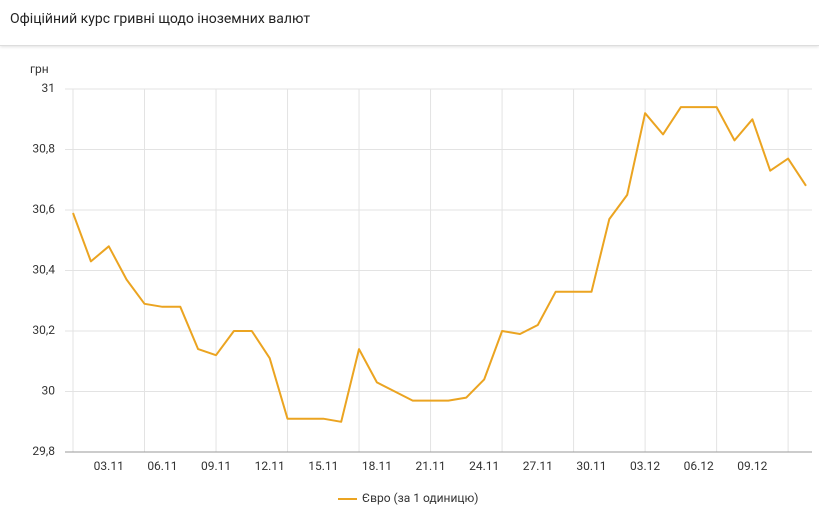  What do you see at coordinates (377, 466) in the screenshot?
I see `x-tick-label: 18.11` at bounding box center [377, 466].